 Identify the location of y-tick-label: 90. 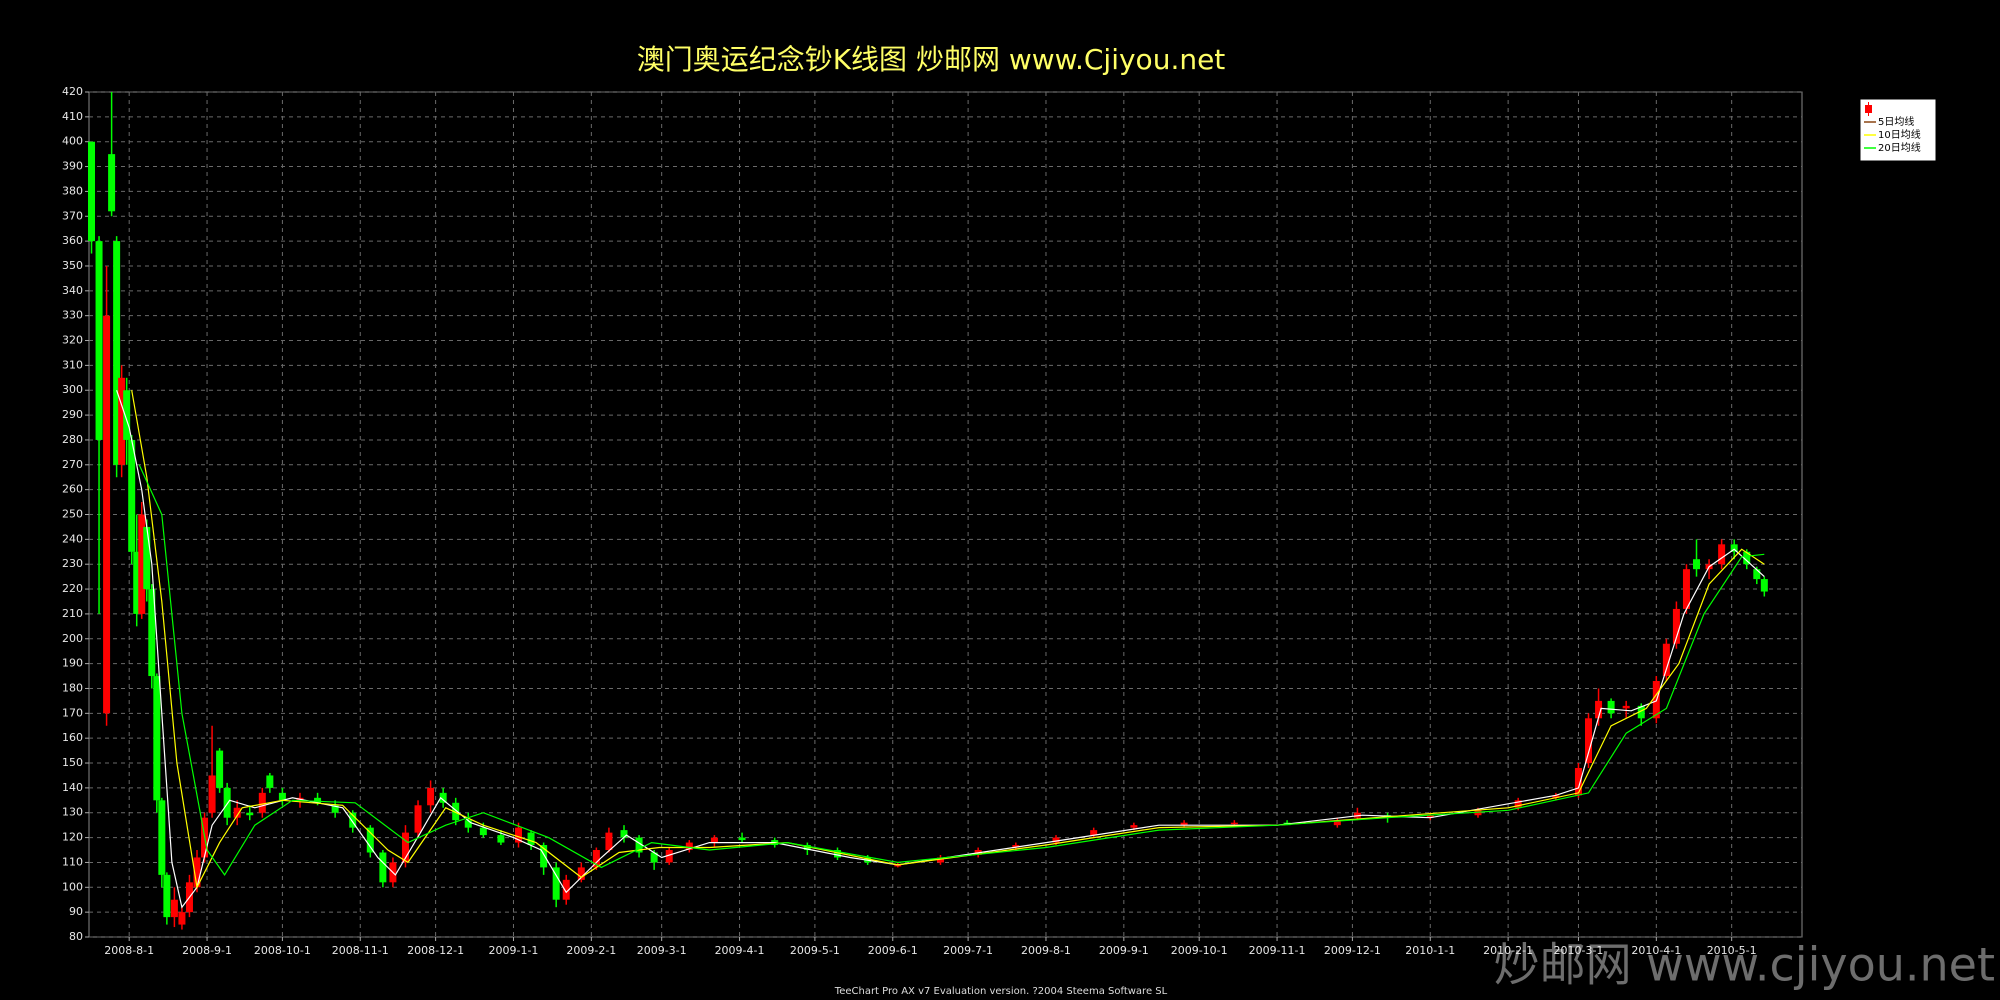
(76, 911).